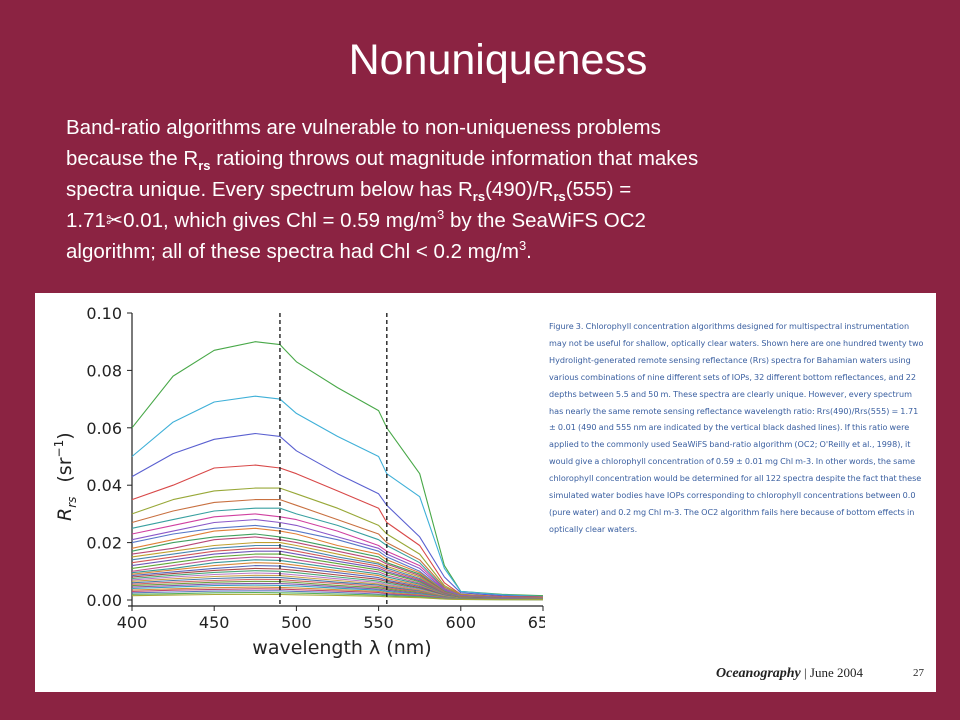 This screenshot has width=960, height=720. What do you see at coordinates (65, 435) in the screenshot?
I see `y-axis-label-close: )` at bounding box center [65, 435].